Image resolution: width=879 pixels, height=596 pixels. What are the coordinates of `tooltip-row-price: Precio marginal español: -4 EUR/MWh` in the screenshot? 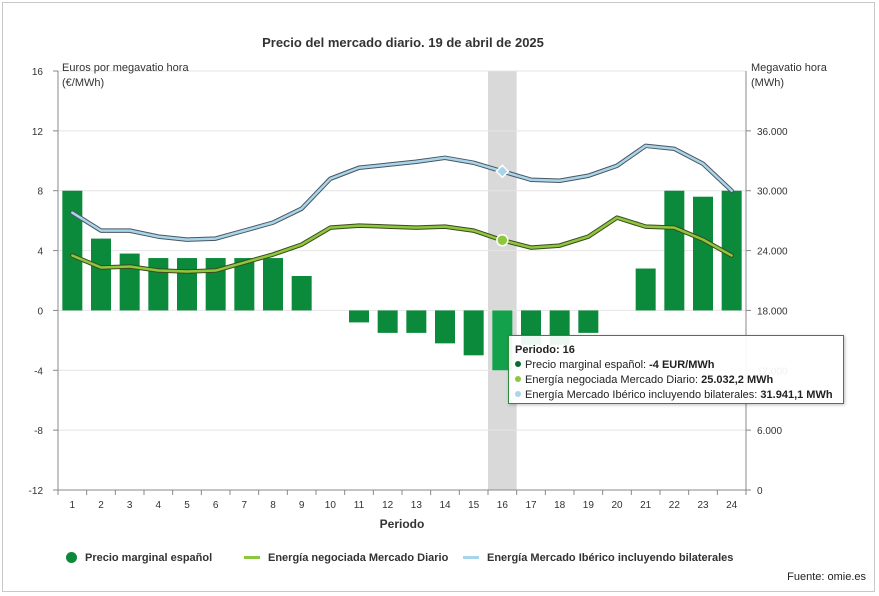 It's located at (676, 365).